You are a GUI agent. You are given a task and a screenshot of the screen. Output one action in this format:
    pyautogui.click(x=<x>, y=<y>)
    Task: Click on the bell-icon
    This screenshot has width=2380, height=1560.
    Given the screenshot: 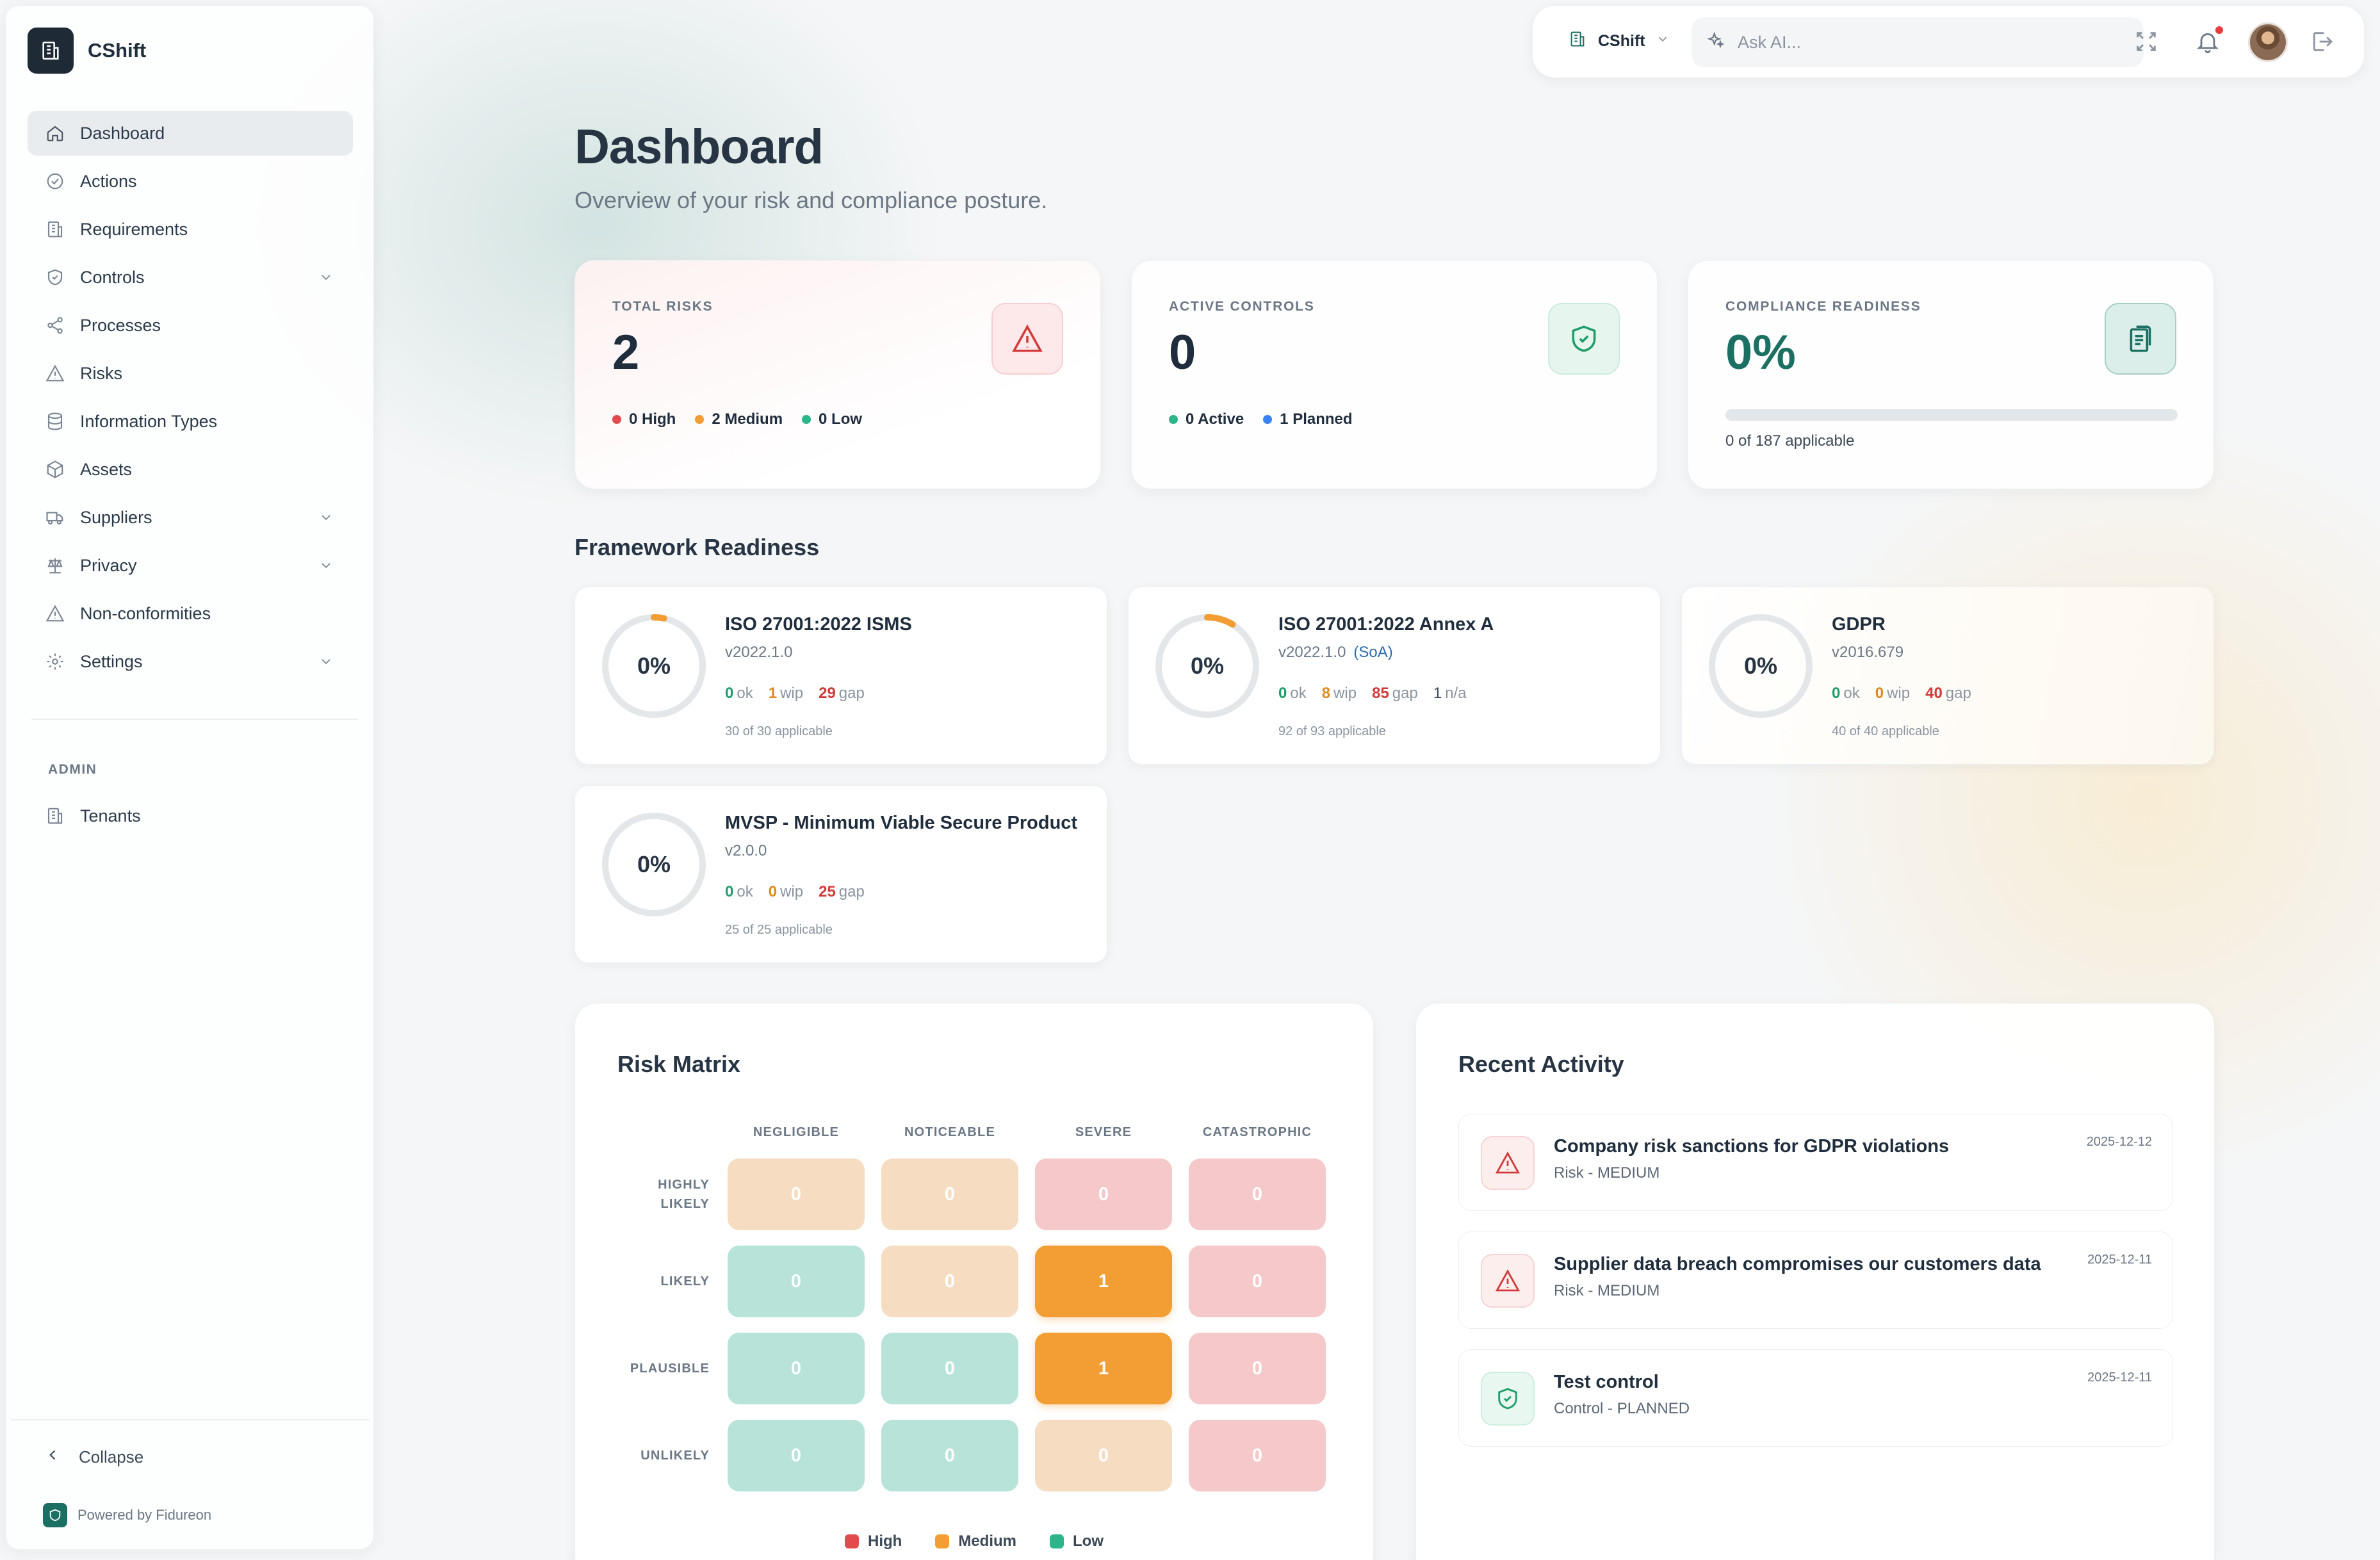 What is the action you would take?
    pyautogui.click(x=2209, y=42)
    